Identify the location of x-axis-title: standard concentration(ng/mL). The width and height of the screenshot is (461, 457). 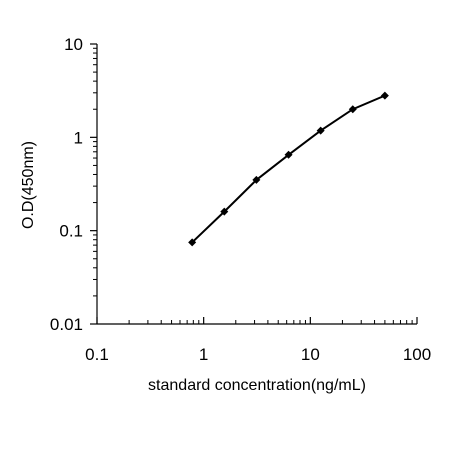
(257, 385).